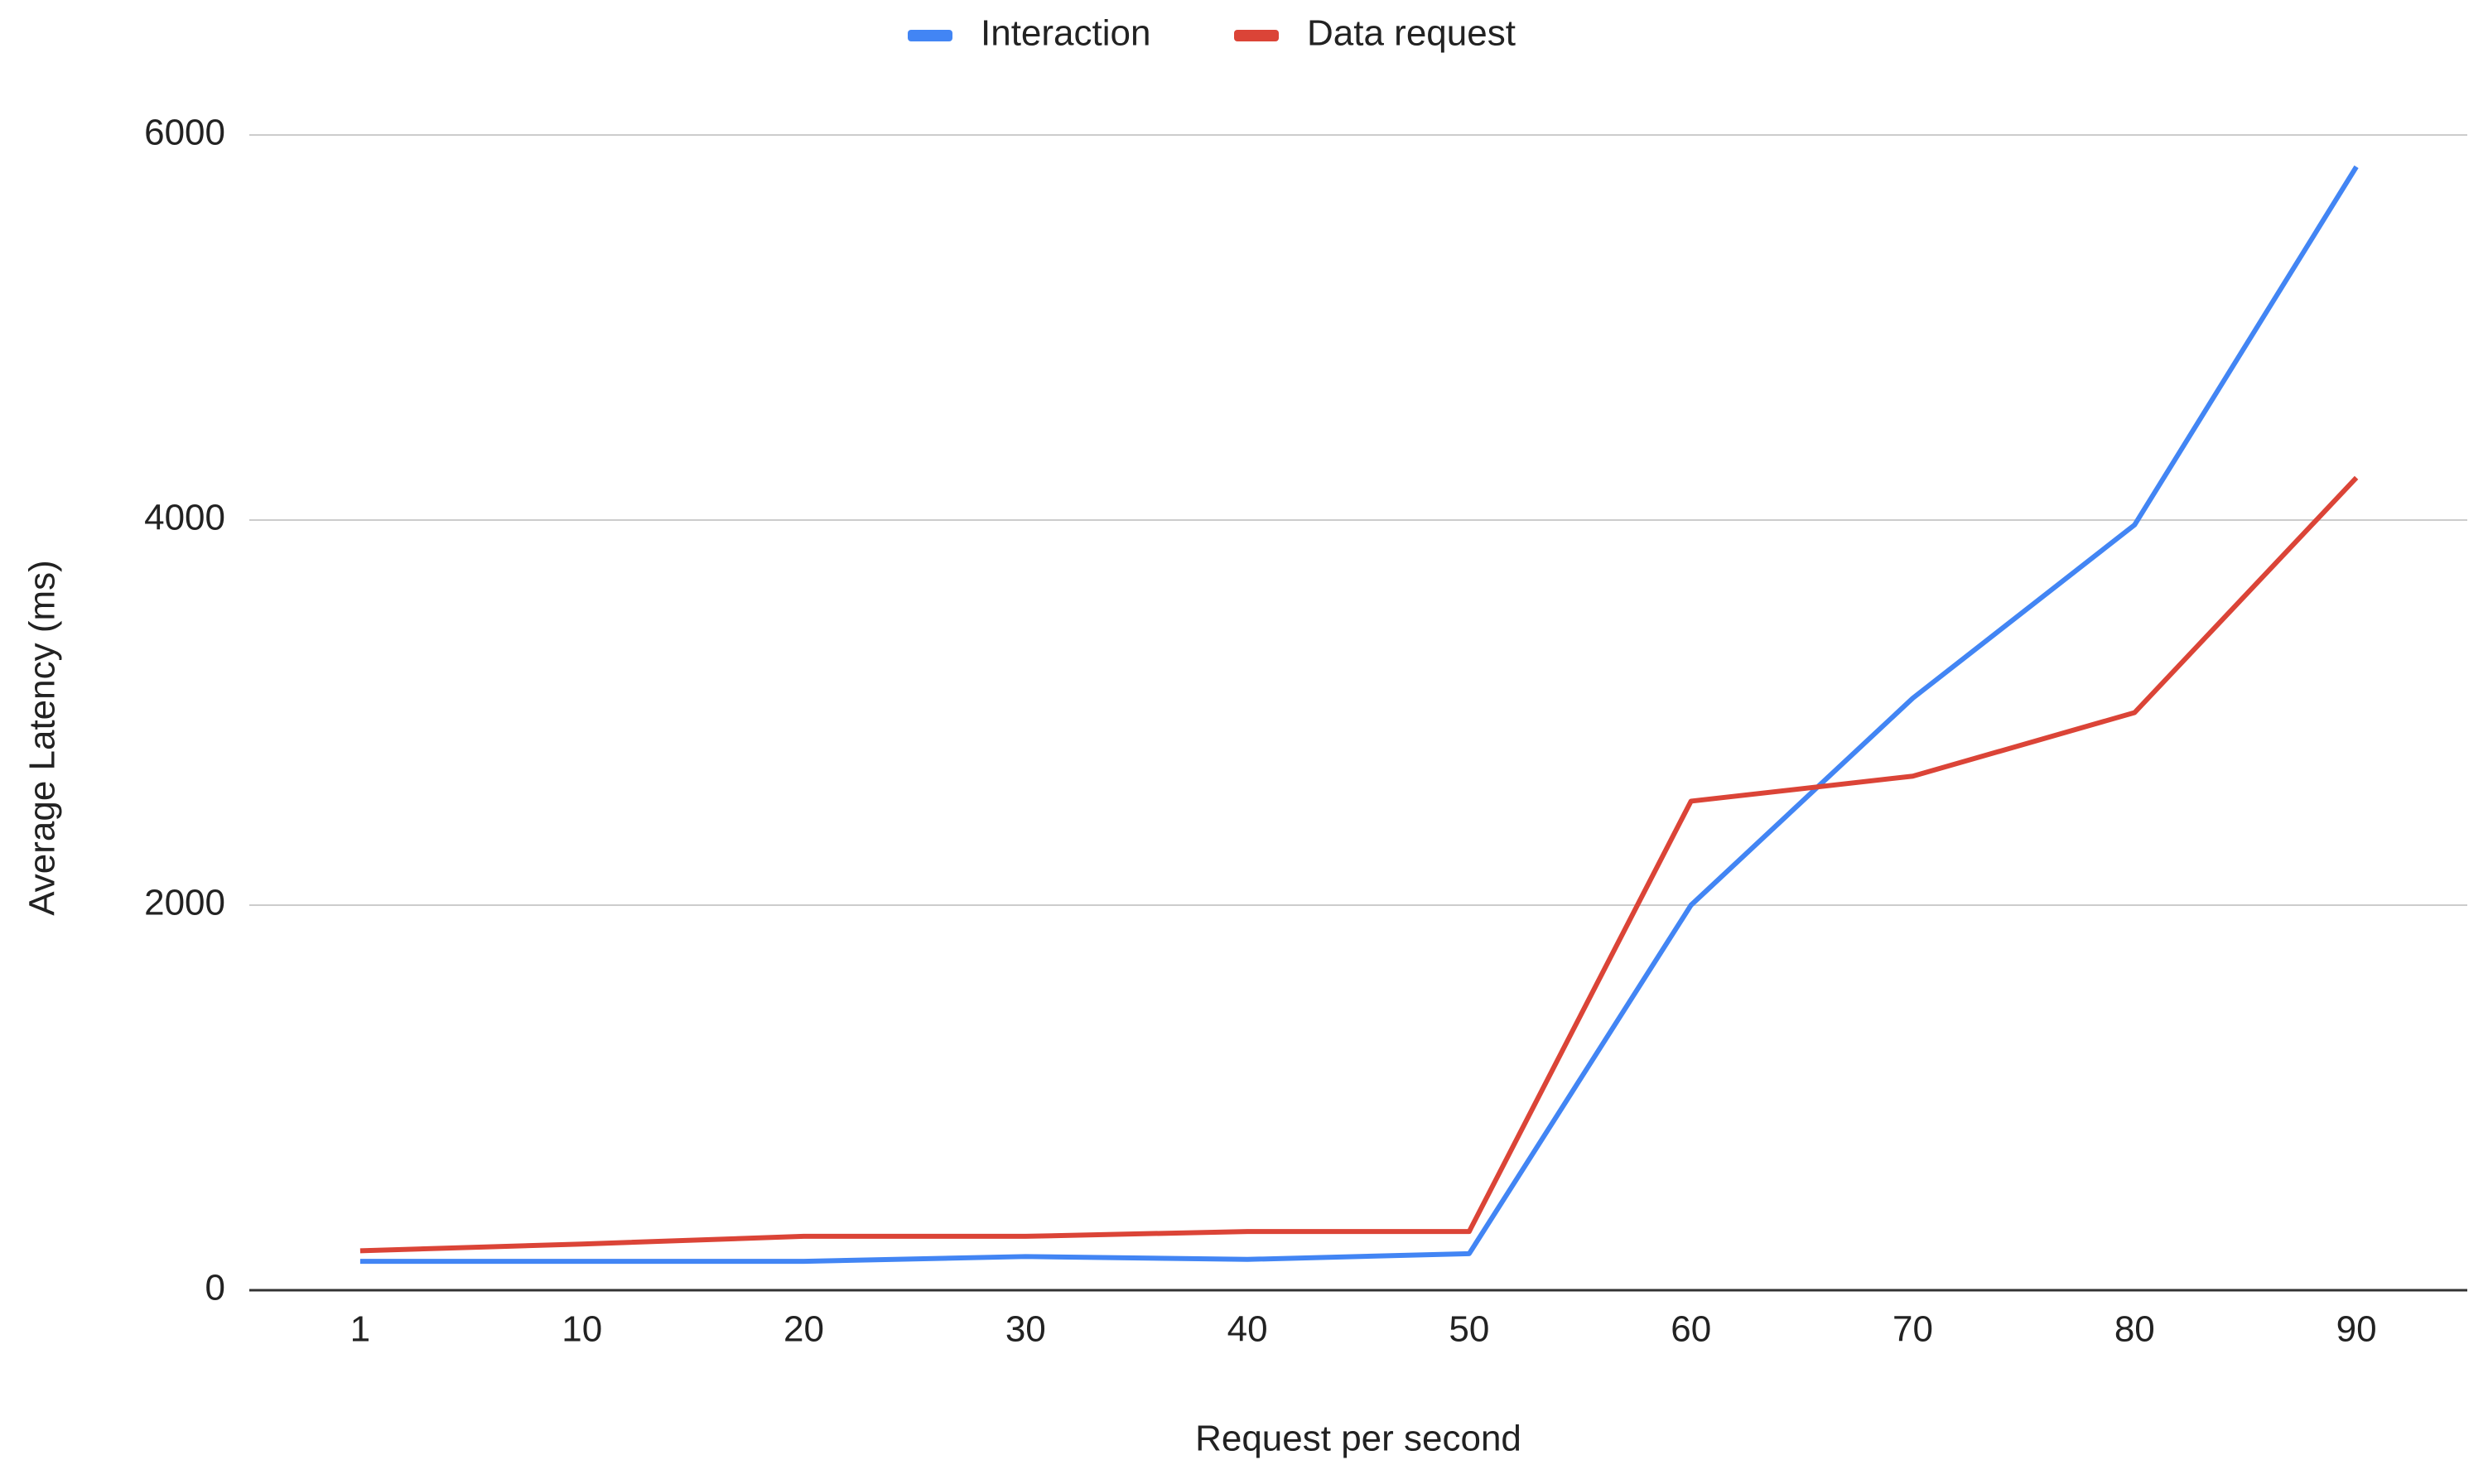 This screenshot has height=1484, width=2488. I want to click on legend-label: Data request, so click(1411, 33).